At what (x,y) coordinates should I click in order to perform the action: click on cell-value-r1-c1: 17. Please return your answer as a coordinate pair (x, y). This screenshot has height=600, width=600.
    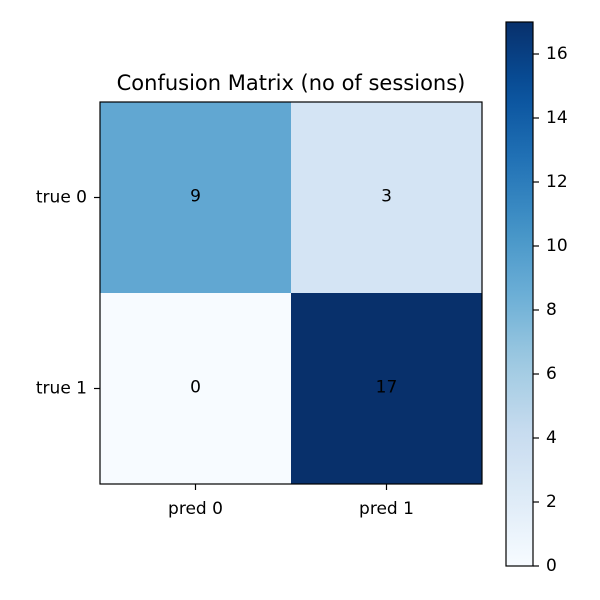
    Looking at the image, I should click on (387, 388).